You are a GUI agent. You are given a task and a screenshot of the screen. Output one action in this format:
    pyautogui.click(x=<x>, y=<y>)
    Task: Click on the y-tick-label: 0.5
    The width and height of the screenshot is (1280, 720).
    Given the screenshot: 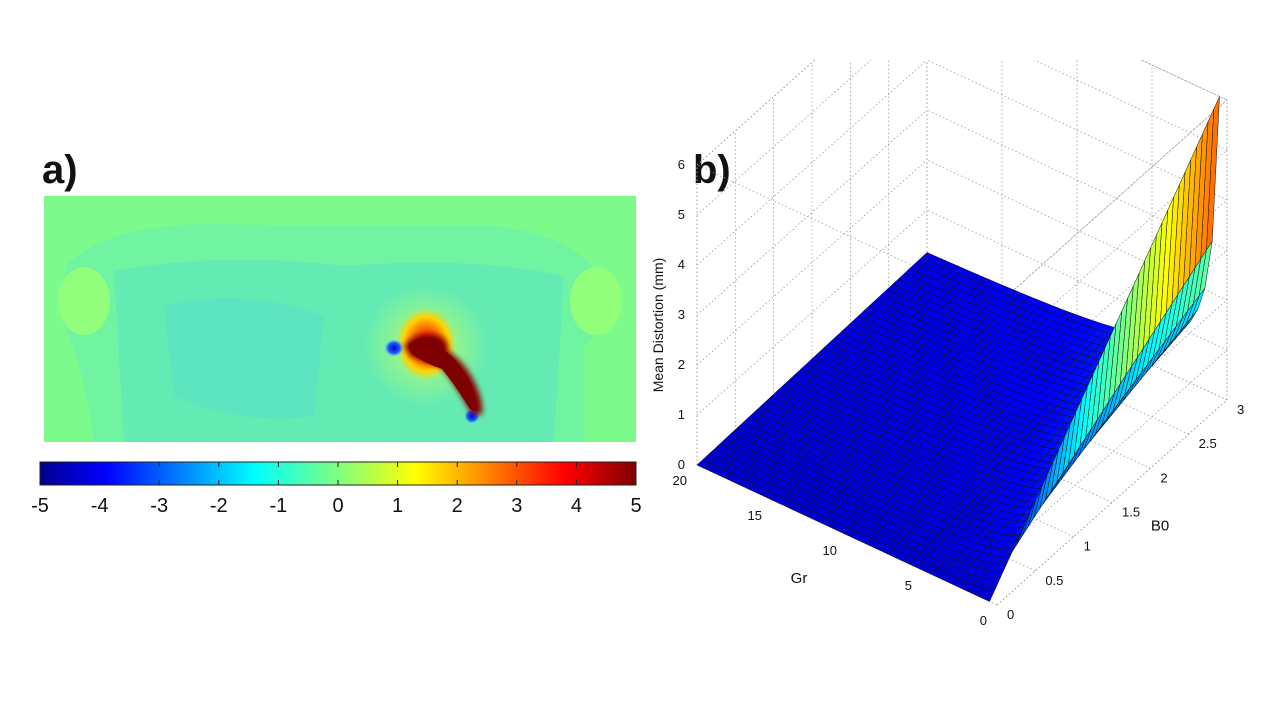 What is the action you would take?
    pyautogui.click(x=1054, y=580)
    